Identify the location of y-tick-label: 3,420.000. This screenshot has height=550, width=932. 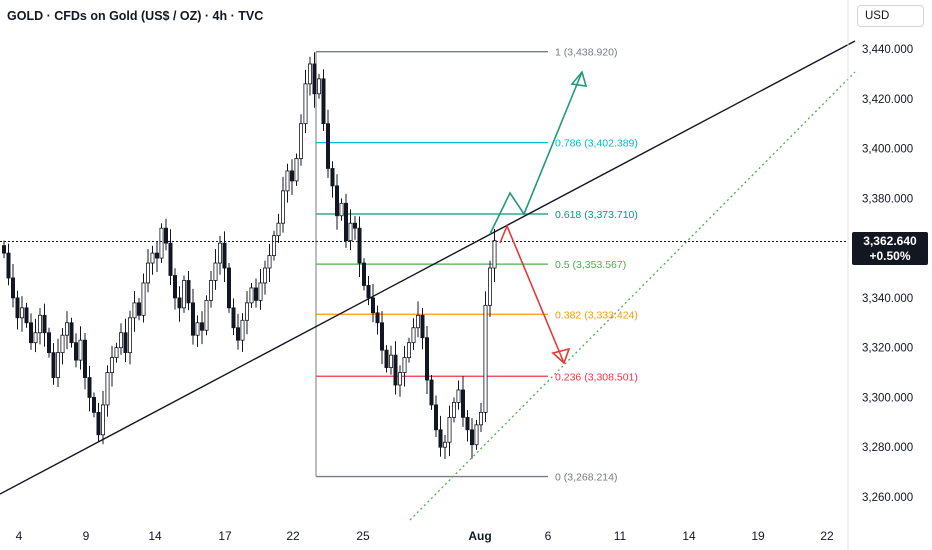
(887, 100).